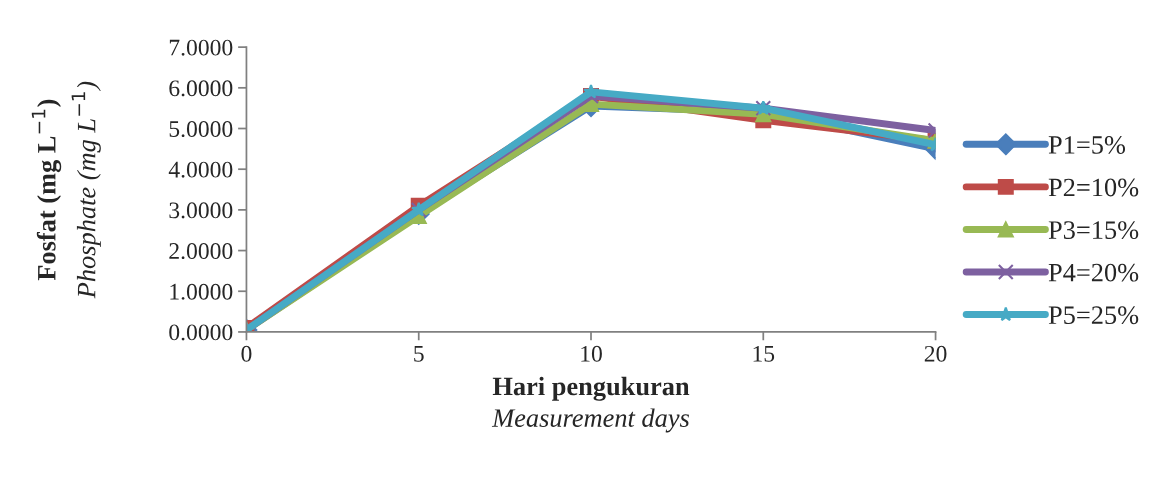  I want to click on x-tick-label: 5, so click(419, 354).